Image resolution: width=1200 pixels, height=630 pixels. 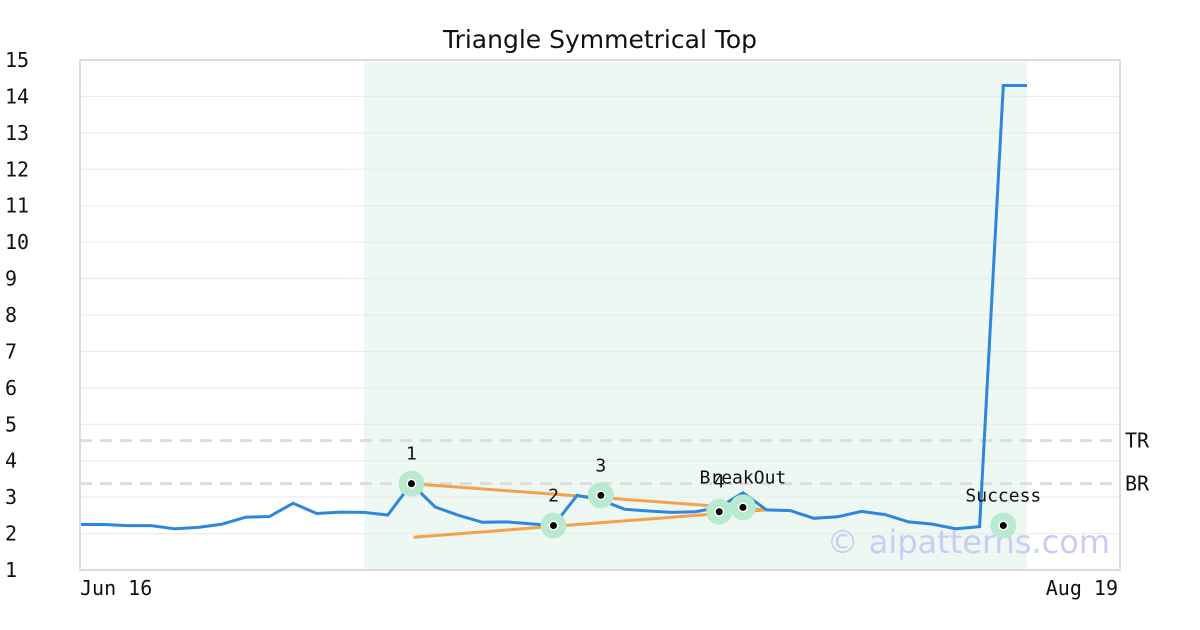 I want to click on y-tick-label-5: 5, so click(x=11, y=424).